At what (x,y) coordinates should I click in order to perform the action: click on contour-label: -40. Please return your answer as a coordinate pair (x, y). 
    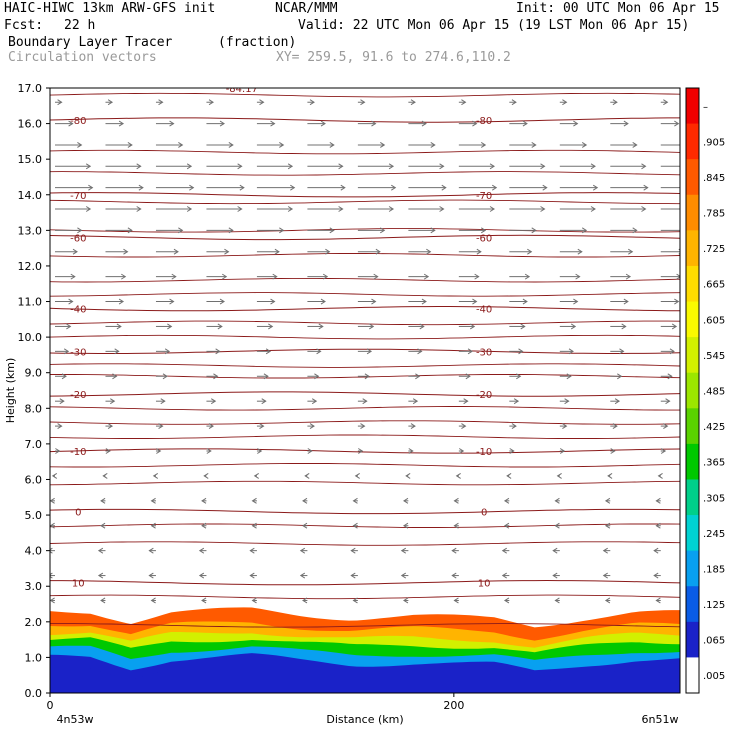
    Looking at the image, I should click on (78, 310).